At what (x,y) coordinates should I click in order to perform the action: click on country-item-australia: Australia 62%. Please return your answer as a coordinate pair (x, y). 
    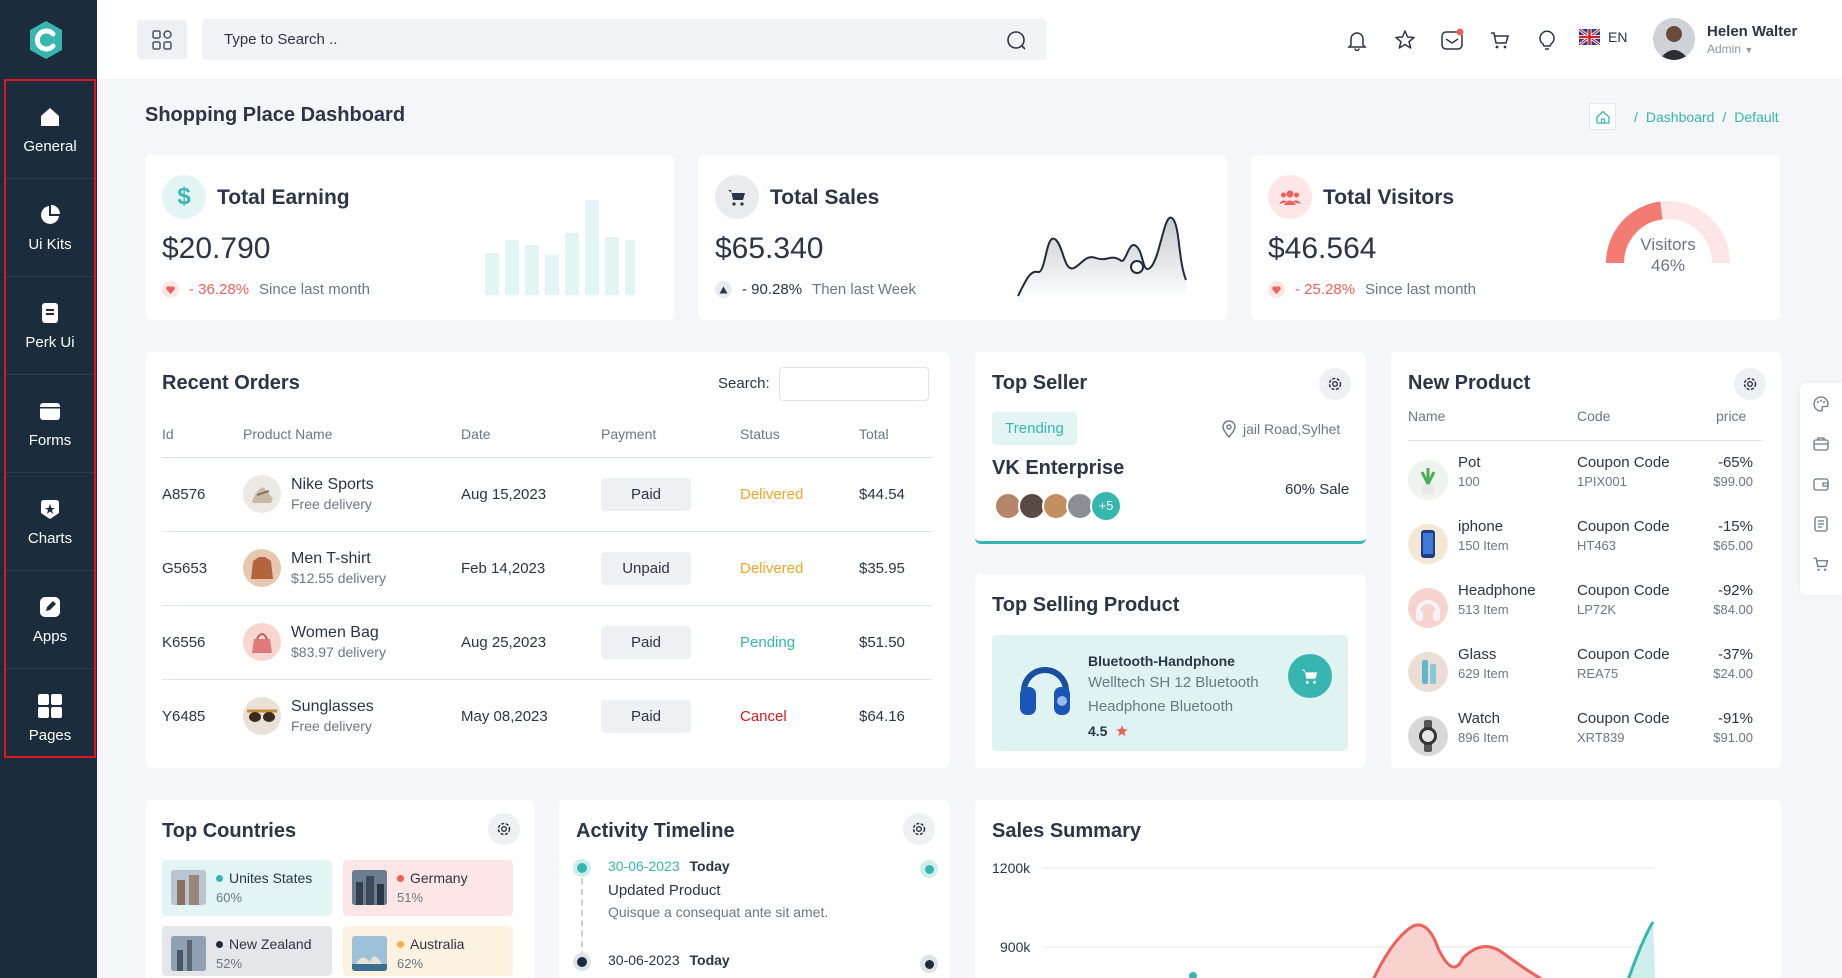
    Looking at the image, I should click on (428, 951).